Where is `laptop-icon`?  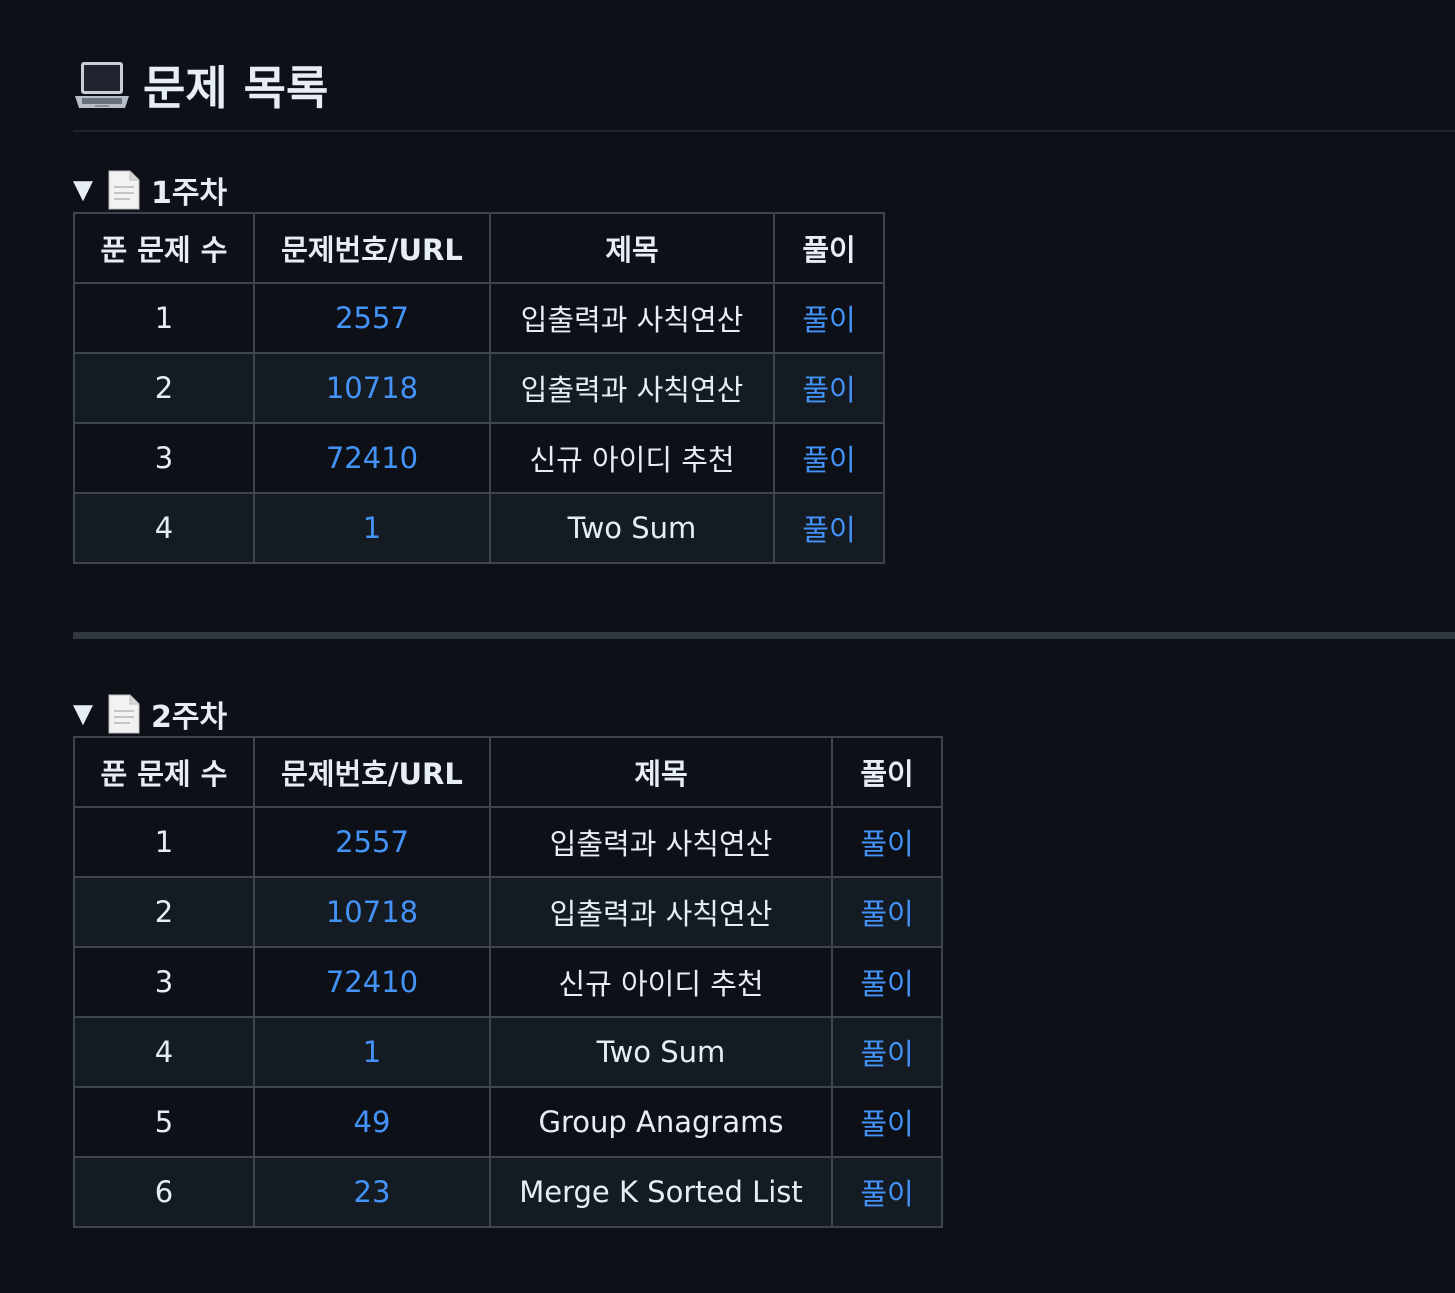 laptop-icon is located at coordinates (102, 85).